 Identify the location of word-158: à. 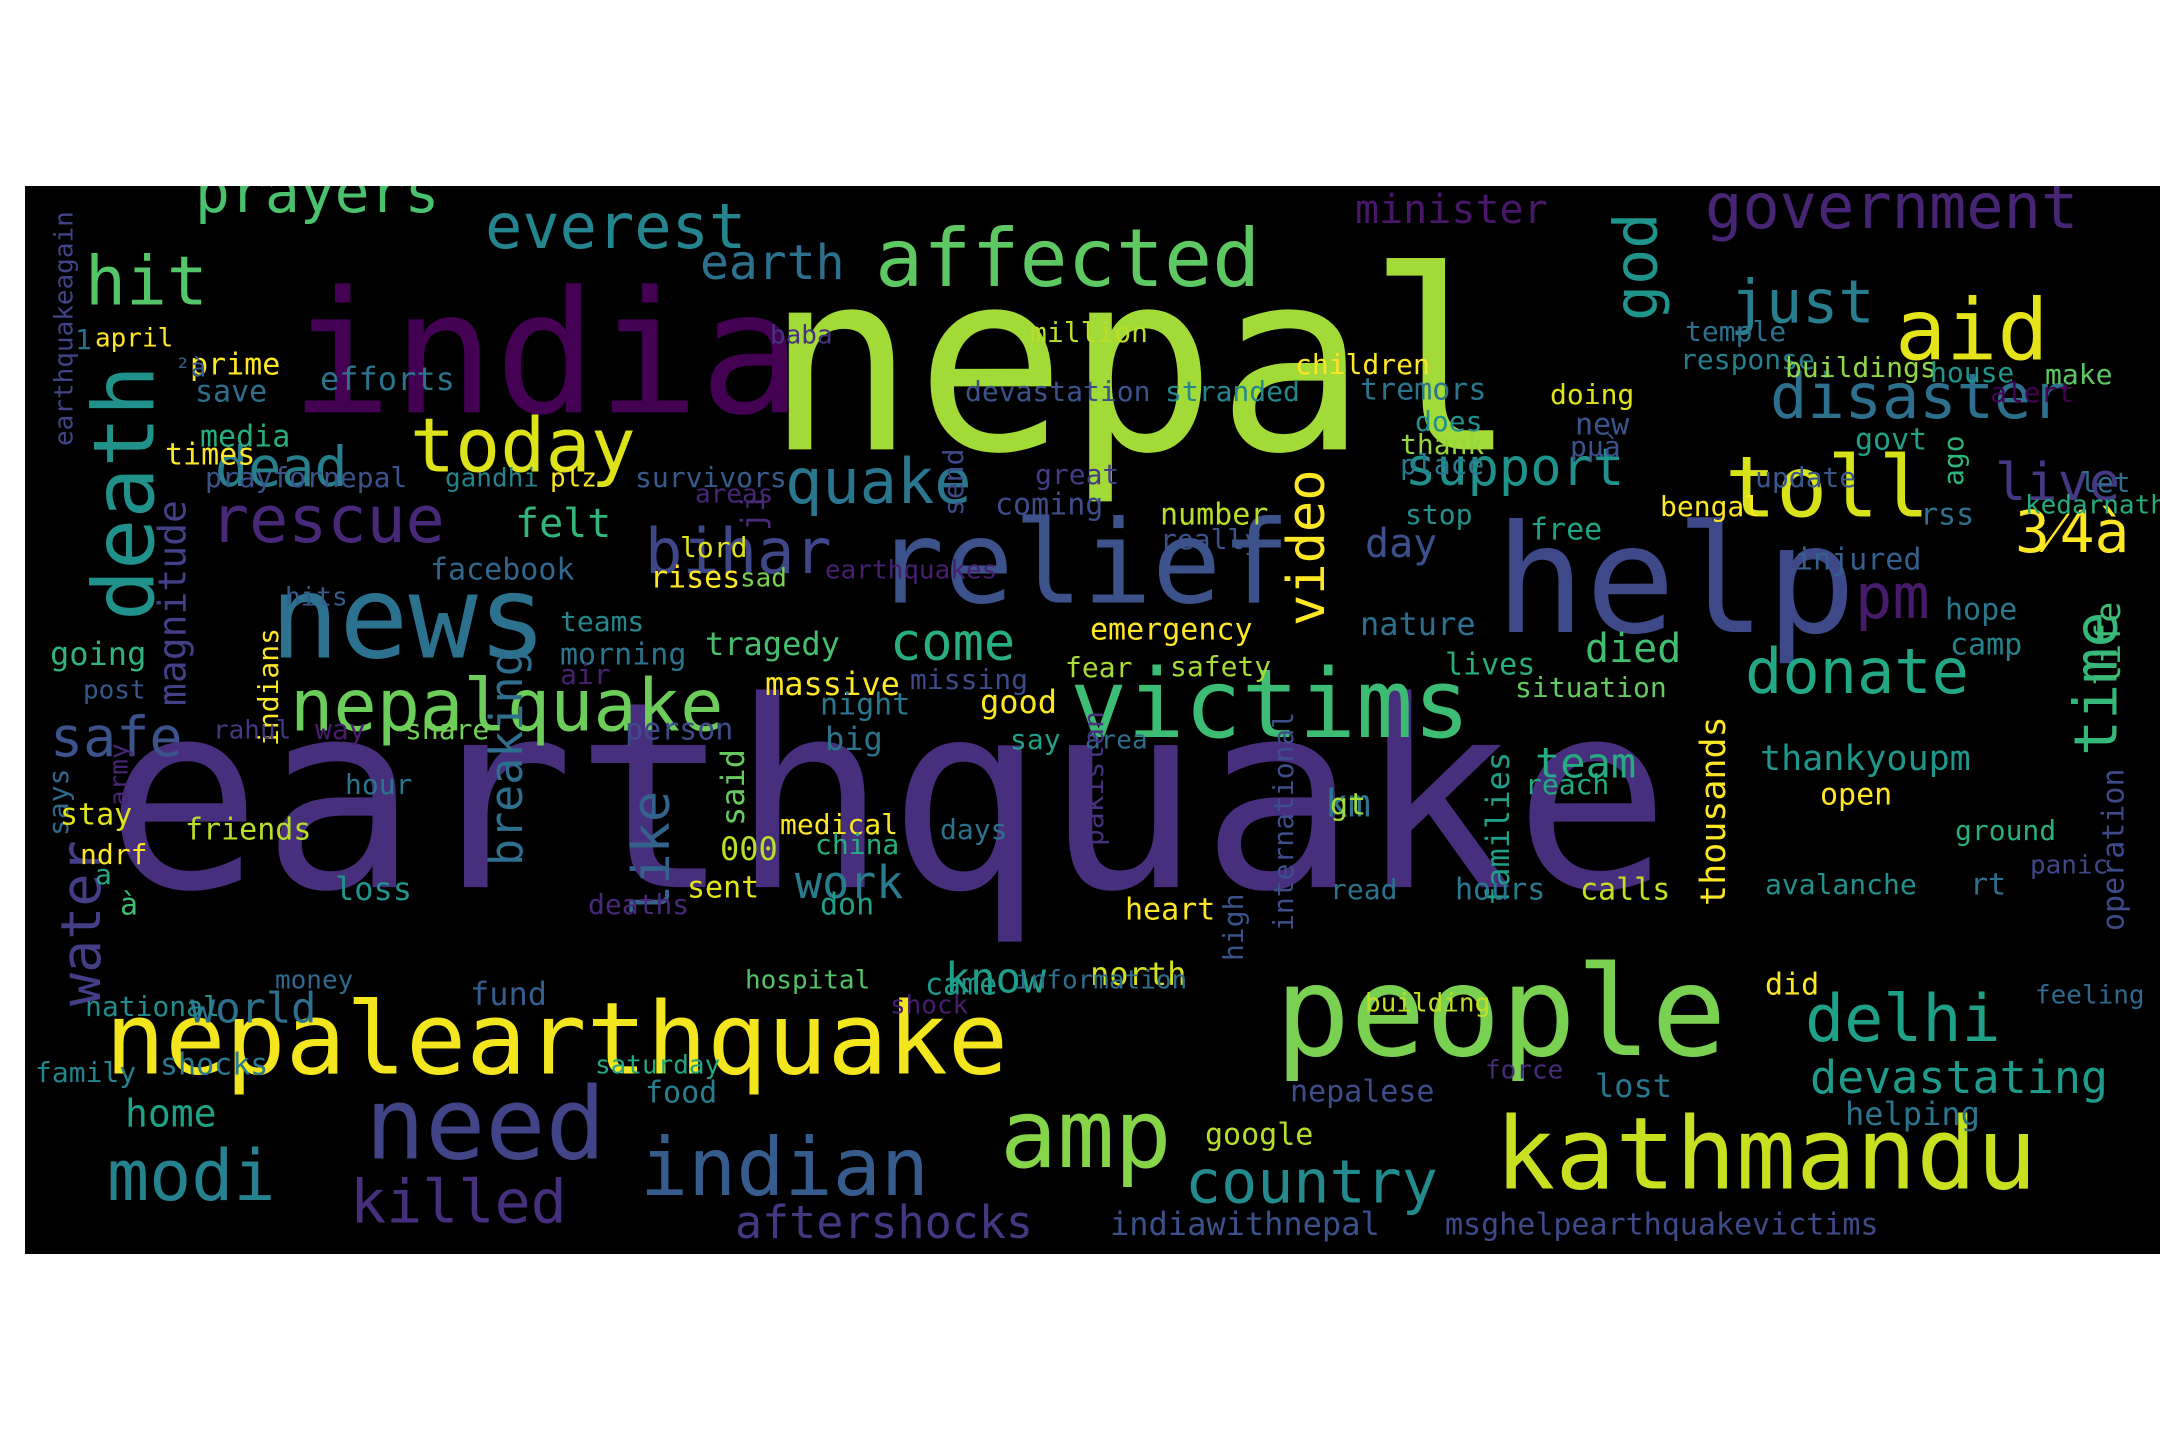
(129, 905).